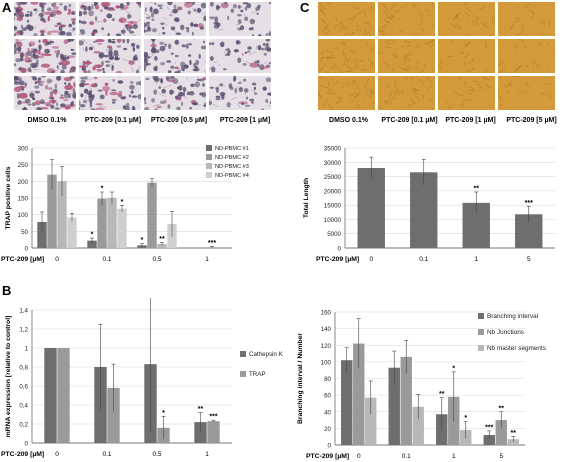 This screenshot has height=462, width=567. Describe the element at coordinates (23, 149) in the screenshot. I see `y-tick-label: 300` at that location.